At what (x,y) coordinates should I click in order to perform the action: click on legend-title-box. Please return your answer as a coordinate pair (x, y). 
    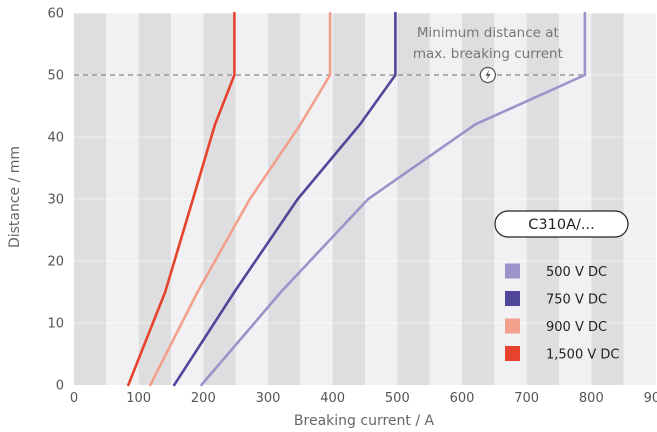
    Looking at the image, I should click on (561, 224).